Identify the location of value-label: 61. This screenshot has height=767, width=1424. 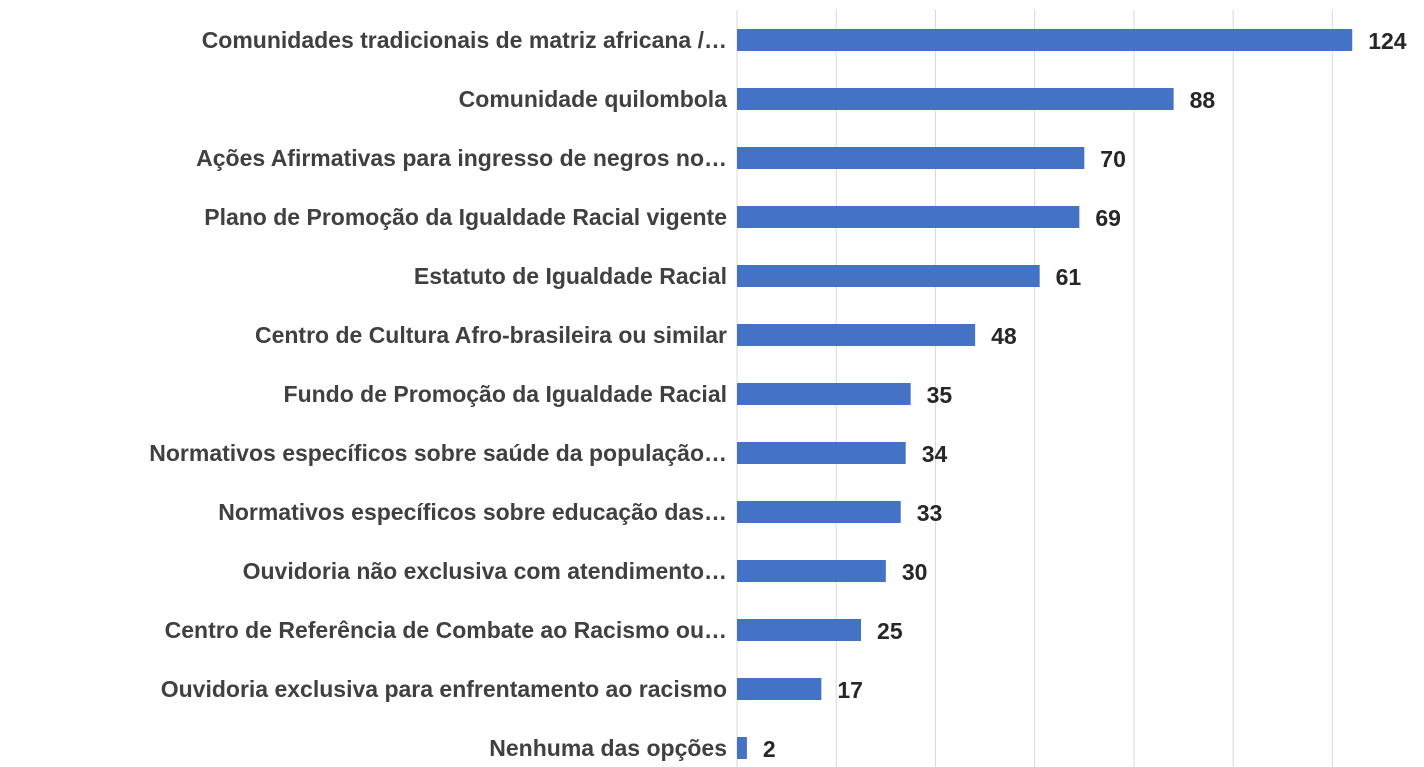
(1069, 277).